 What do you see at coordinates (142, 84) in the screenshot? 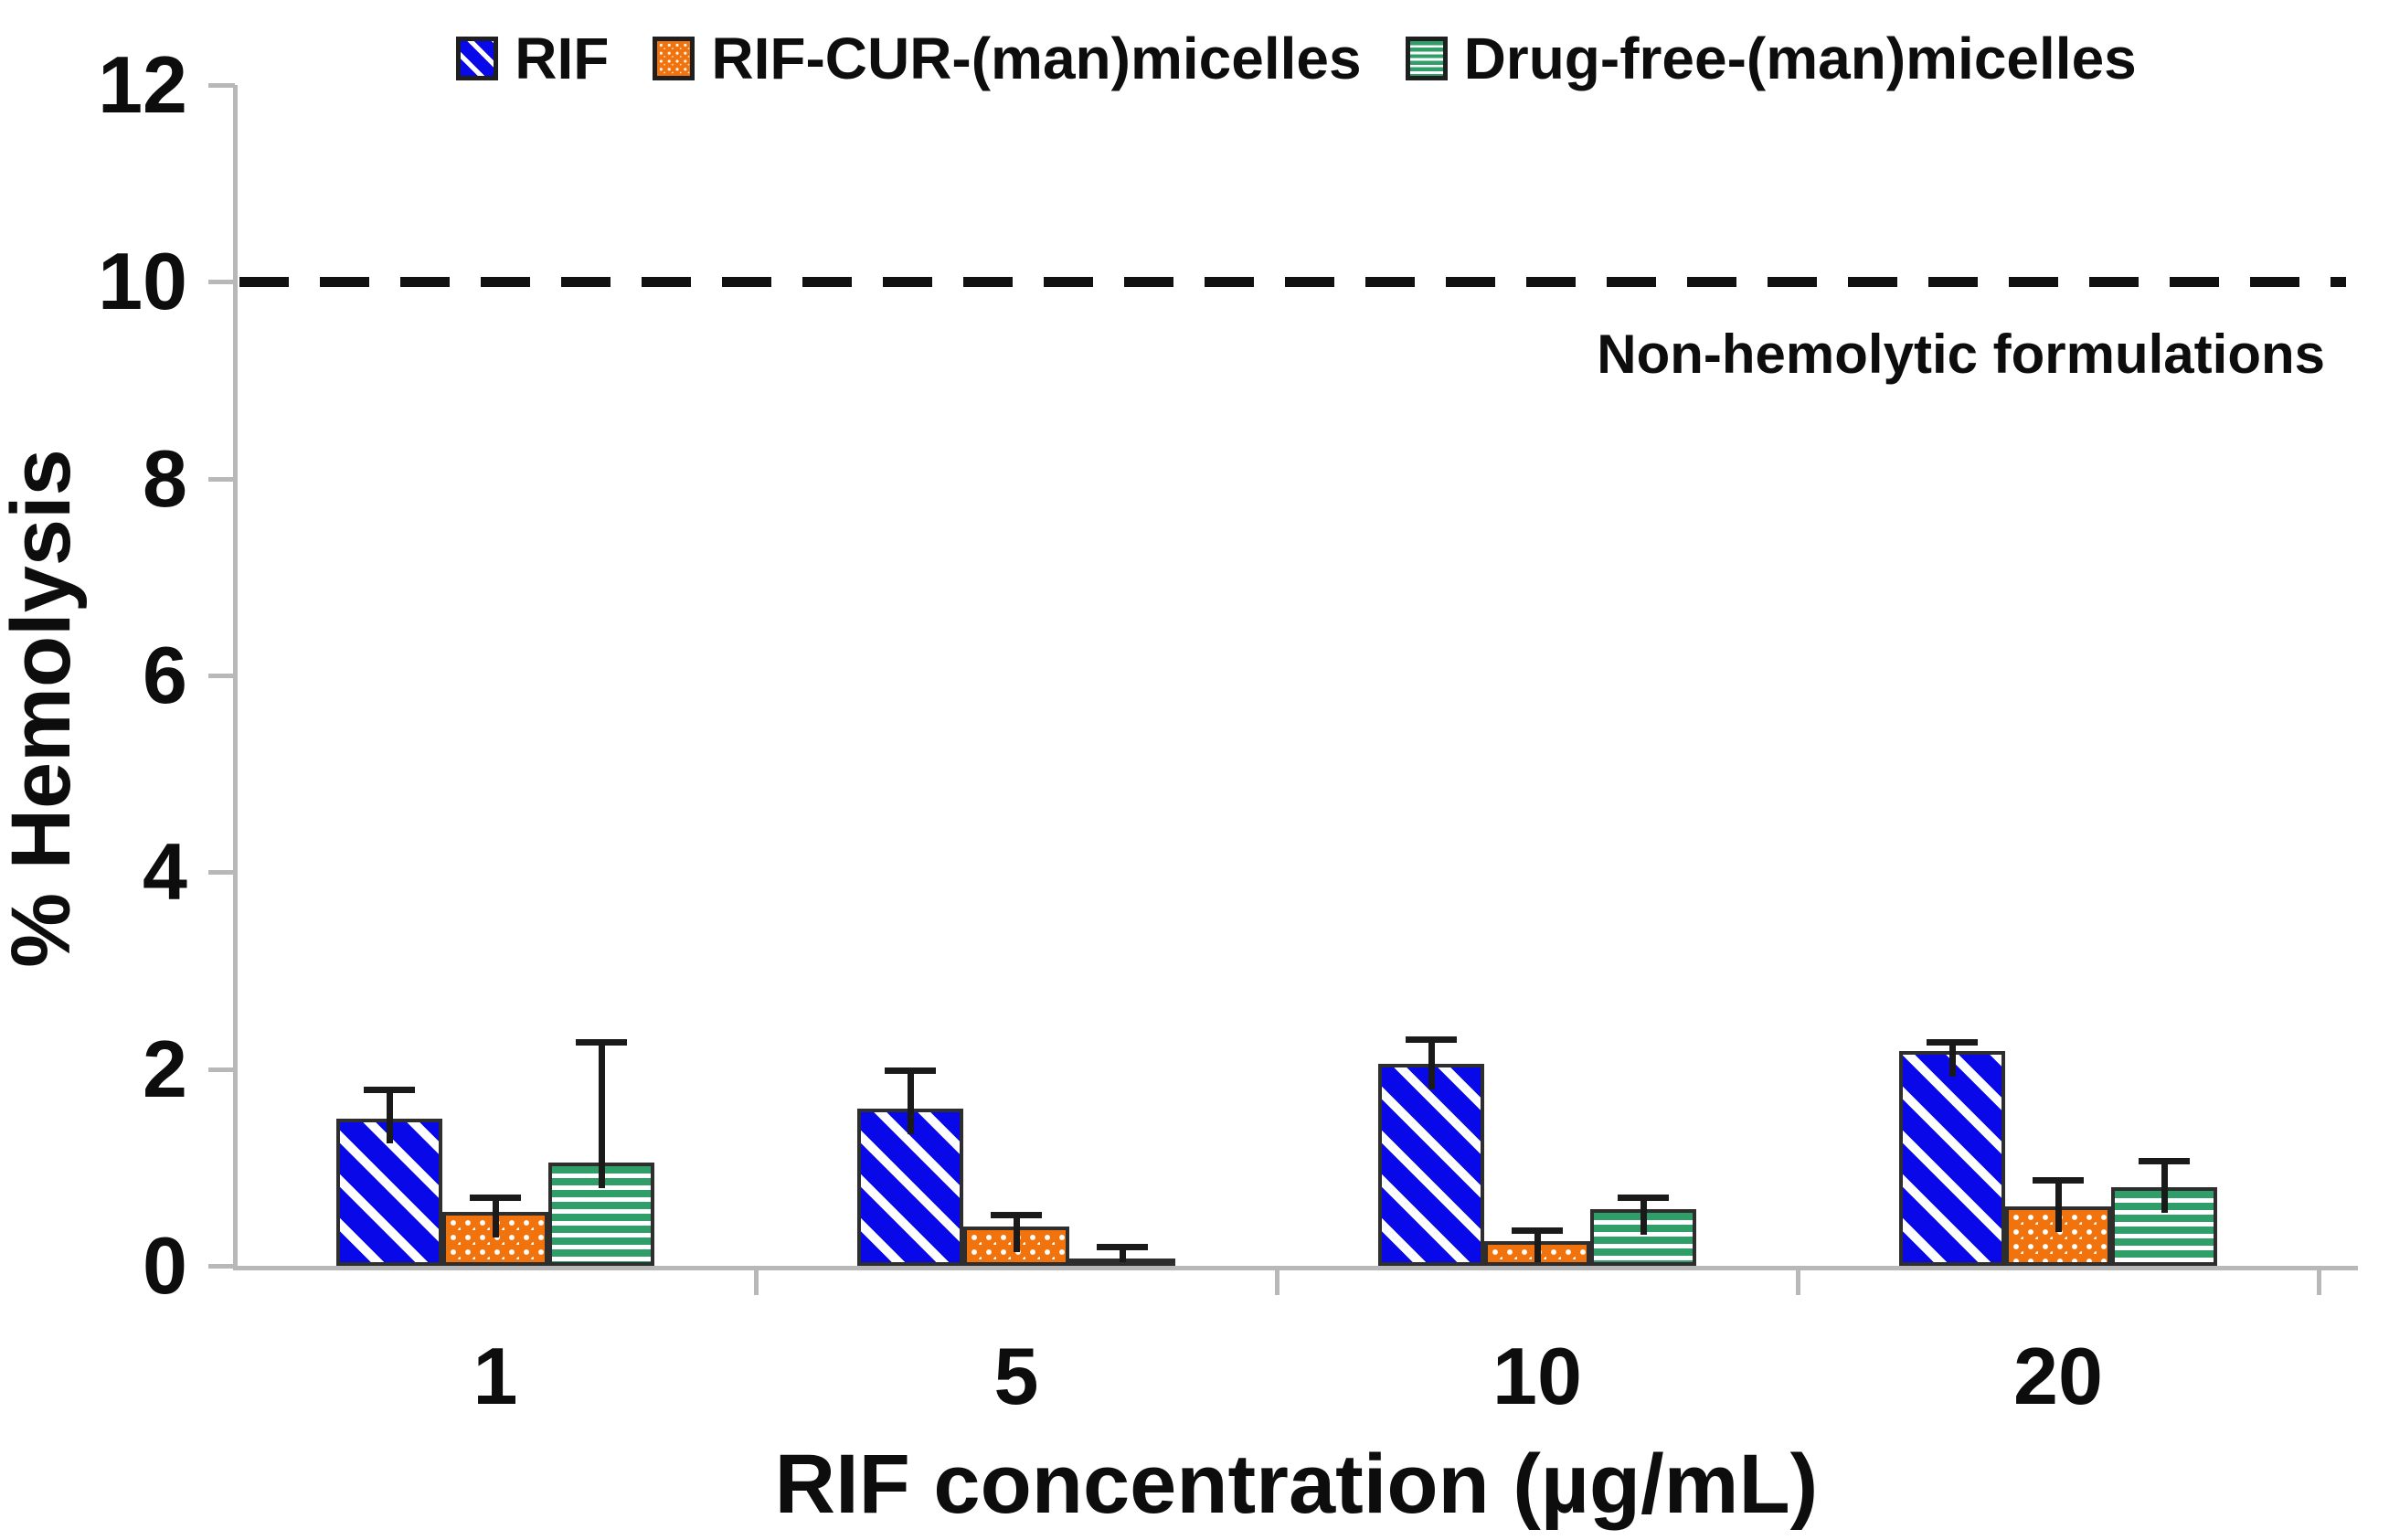
I see `y-tick-label: 12` at bounding box center [142, 84].